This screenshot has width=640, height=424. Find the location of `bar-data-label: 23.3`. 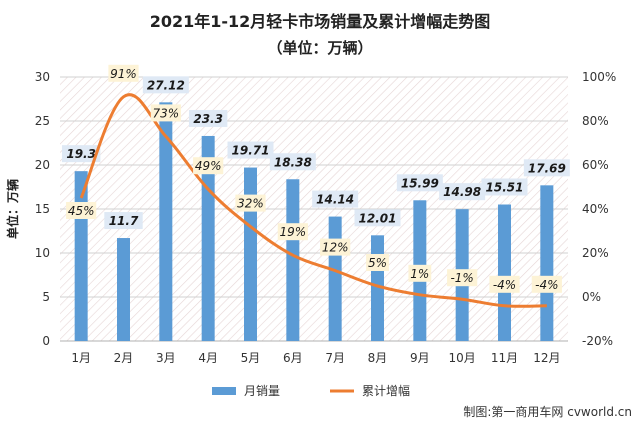

bar-data-label: 23.3 is located at coordinates (208, 119).